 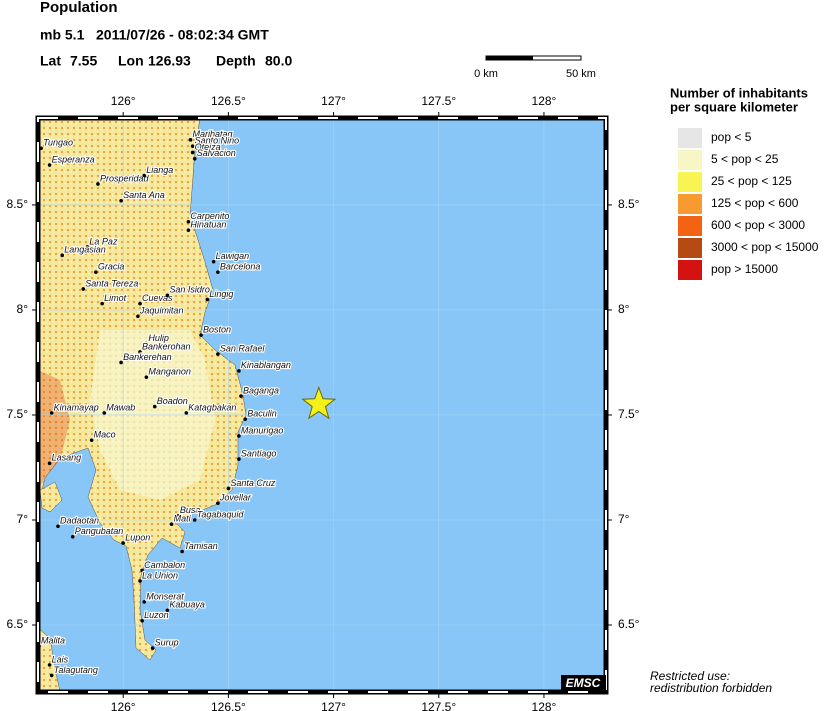 What do you see at coordinates (190, 510) in the screenshot?
I see `town-label: Busa` at bounding box center [190, 510].